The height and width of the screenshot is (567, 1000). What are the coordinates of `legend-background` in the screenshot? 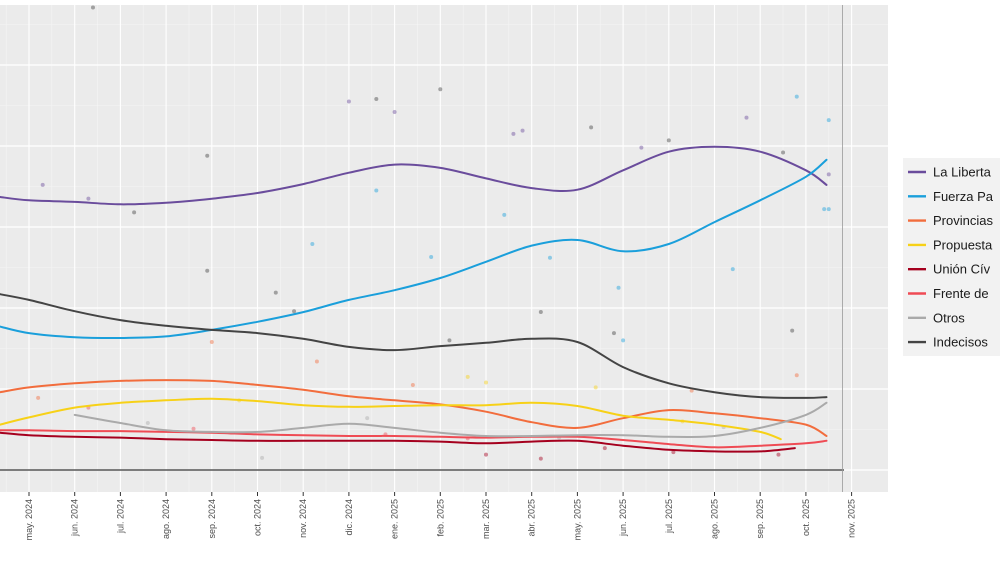 It's located at (951, 257).